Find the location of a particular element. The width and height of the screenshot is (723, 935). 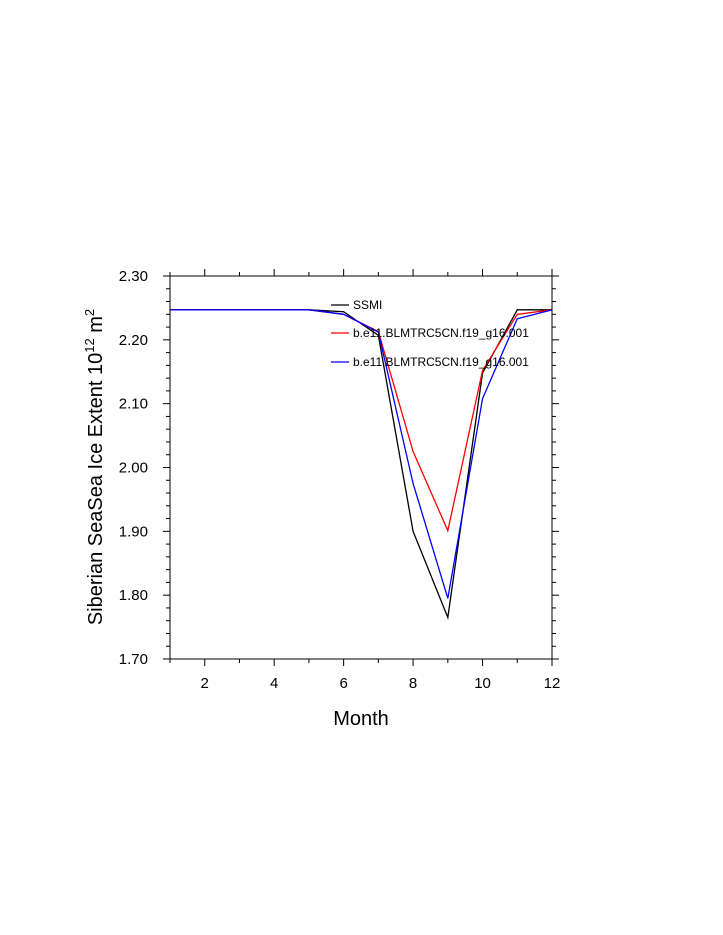

y-tick-label: 1.80 is located at coordinates (133, 595).